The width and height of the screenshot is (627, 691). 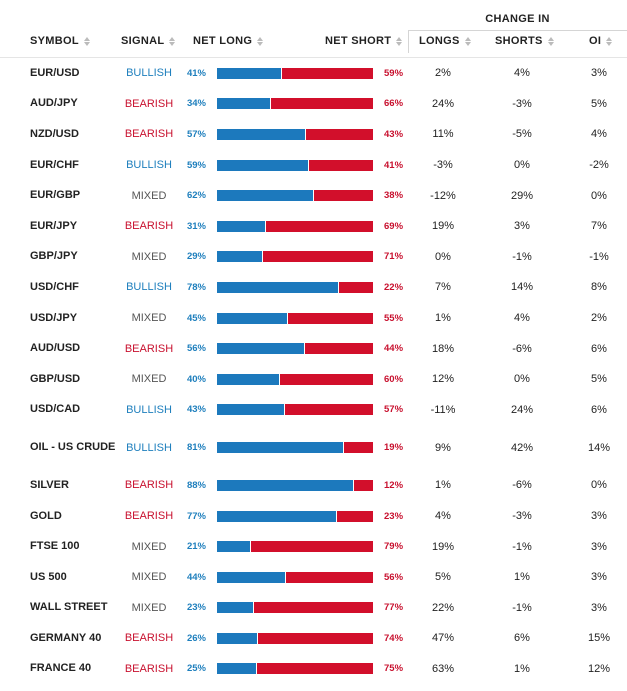 I want to click on table-row: GERMANY 40 BEARISH 26% 74% 47% 6% 15%, so click(x=313, y=638).